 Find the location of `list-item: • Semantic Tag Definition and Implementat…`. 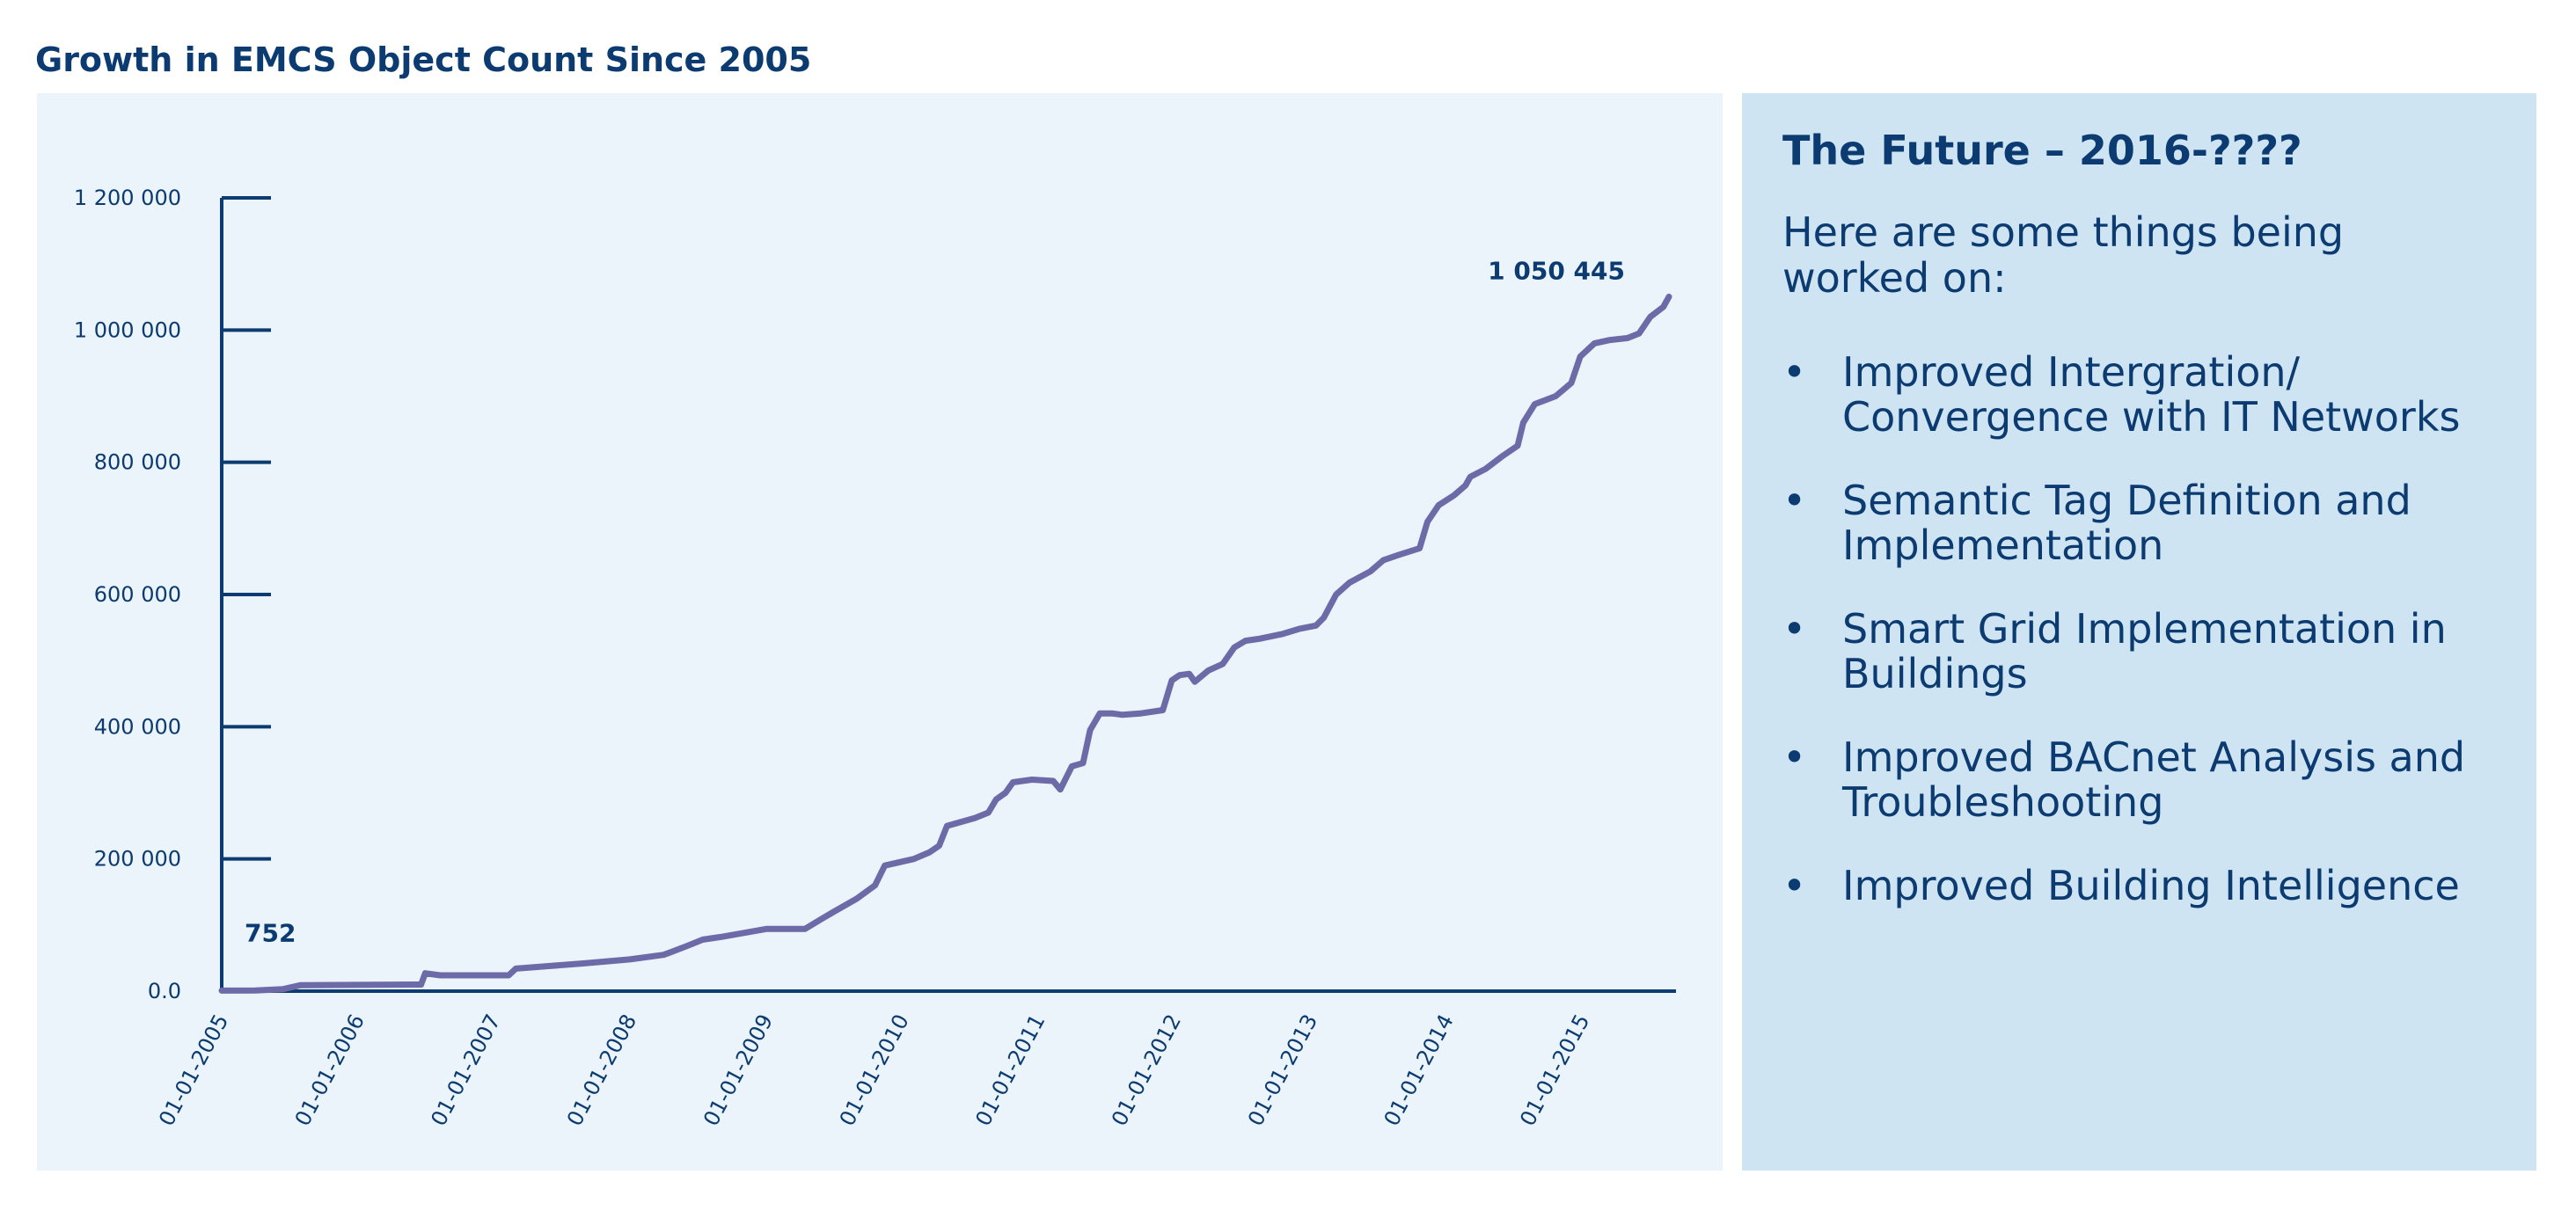

list-item: • Semantic Tag Definition and Implementat… is located at coordinates (2141, 523).